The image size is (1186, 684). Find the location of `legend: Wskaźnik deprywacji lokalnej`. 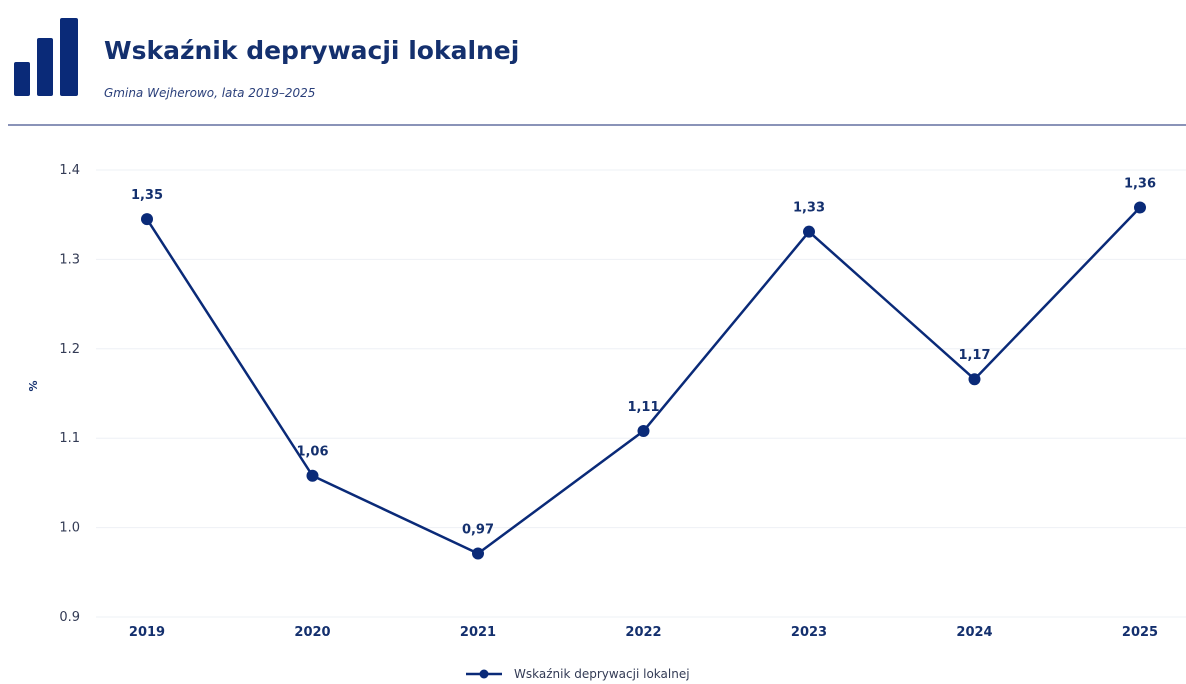

legend: Wskaźnik deprywacji lokalnej is located at coordinates (578, 674).